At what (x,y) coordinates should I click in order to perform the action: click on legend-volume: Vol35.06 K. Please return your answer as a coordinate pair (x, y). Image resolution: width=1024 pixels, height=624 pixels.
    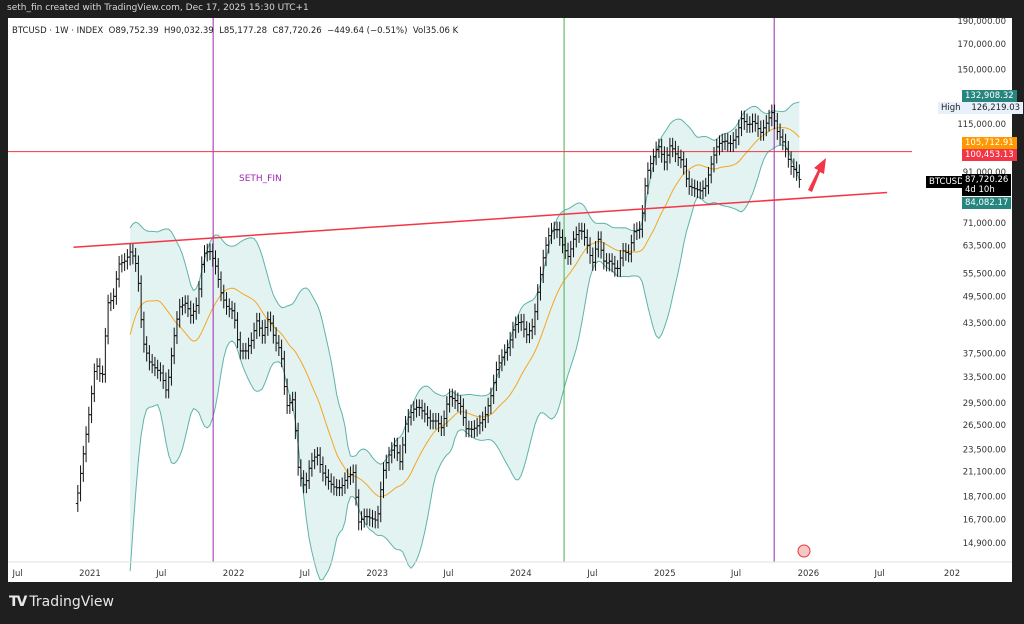
    Looking at the image, I should click on (435, 31).